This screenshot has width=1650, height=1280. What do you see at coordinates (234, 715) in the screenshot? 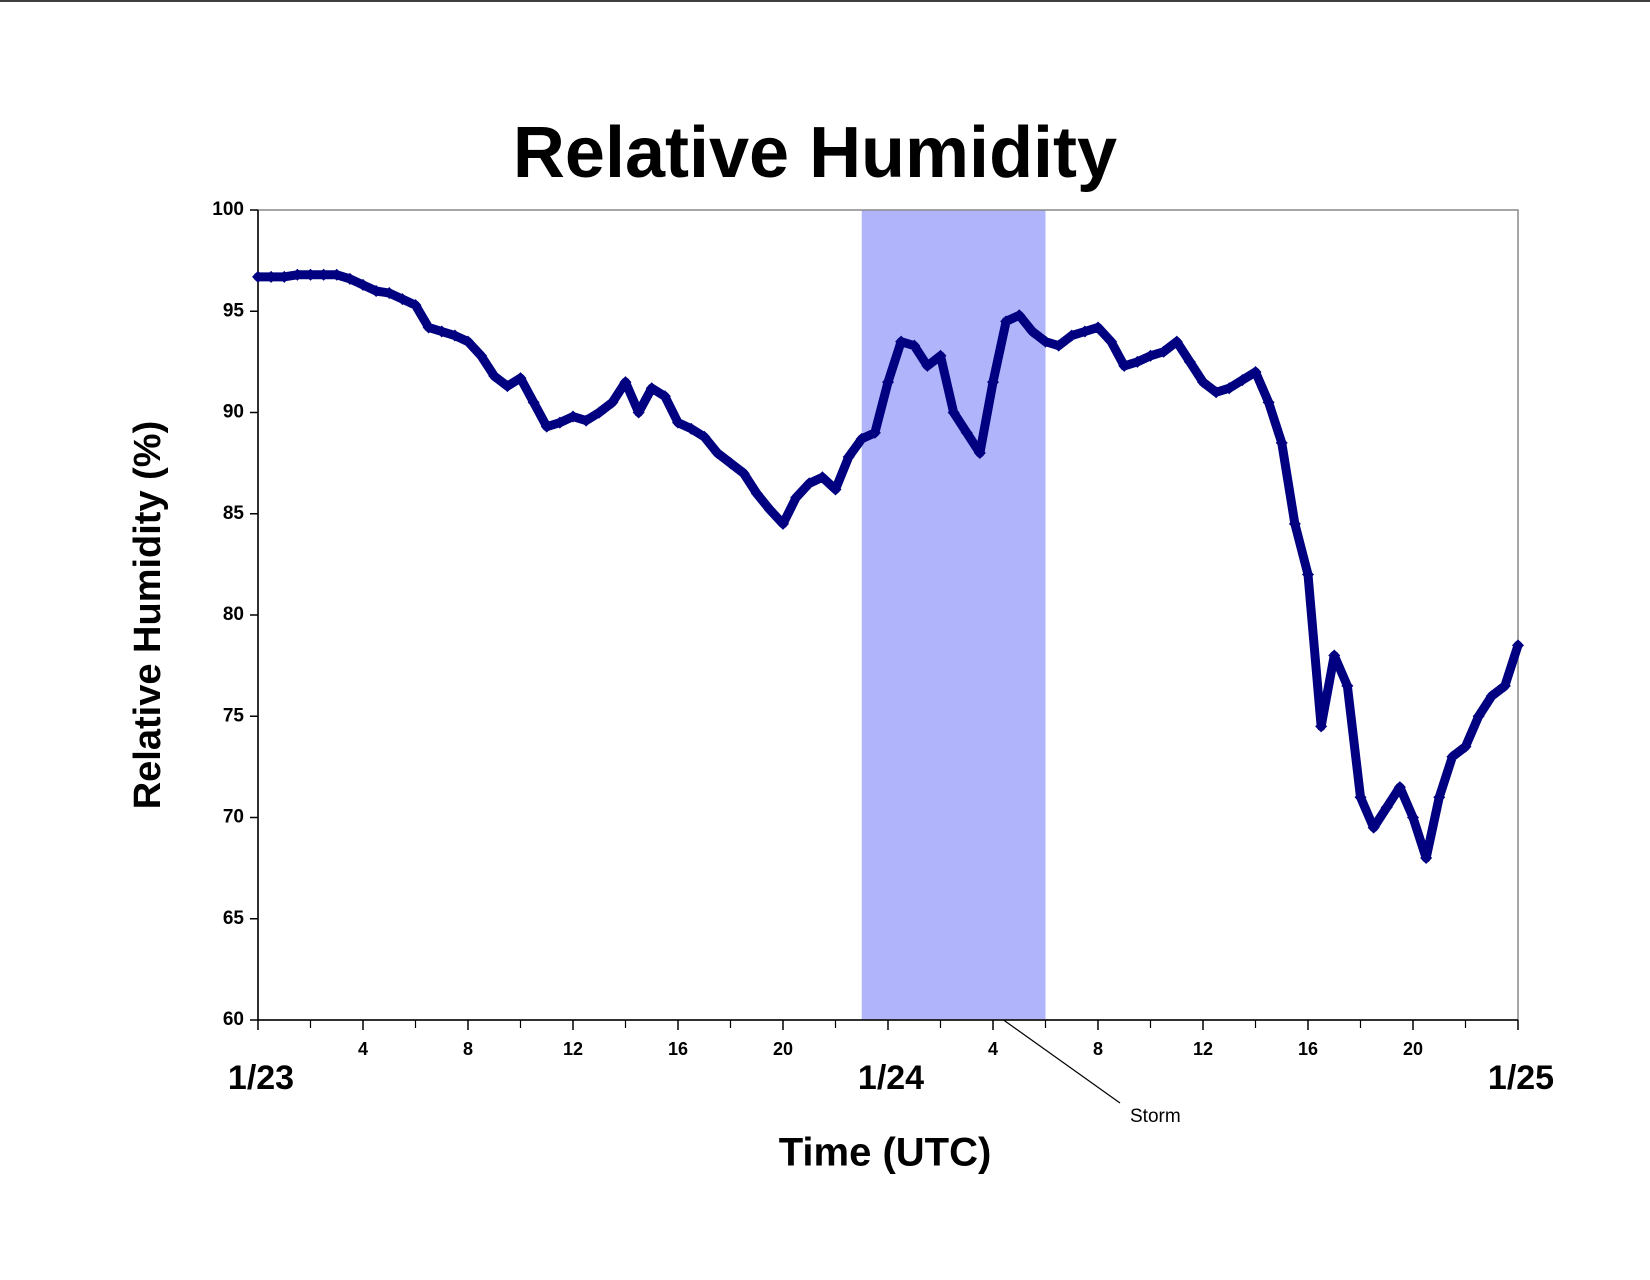
I see `y-tick-label: 75` at bounding box center [234, 715].